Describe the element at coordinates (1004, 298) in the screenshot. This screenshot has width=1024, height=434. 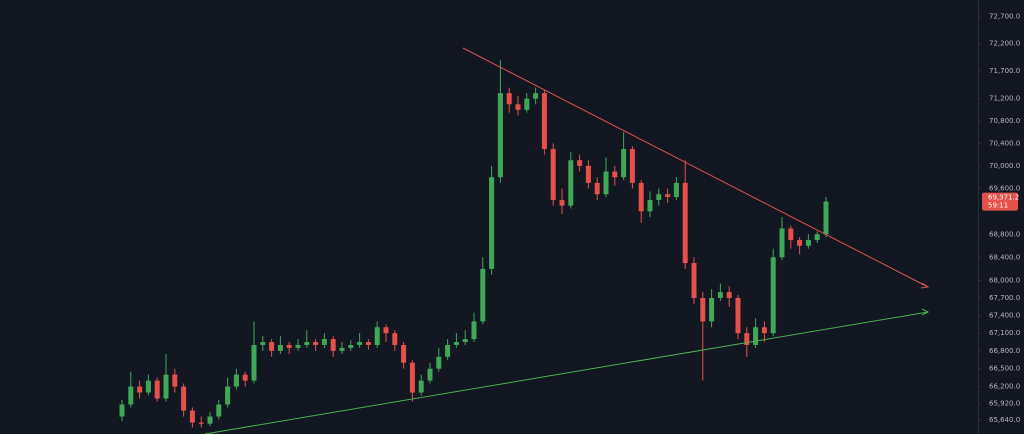
I see `y-tick-label: 67,700.0` at that location.